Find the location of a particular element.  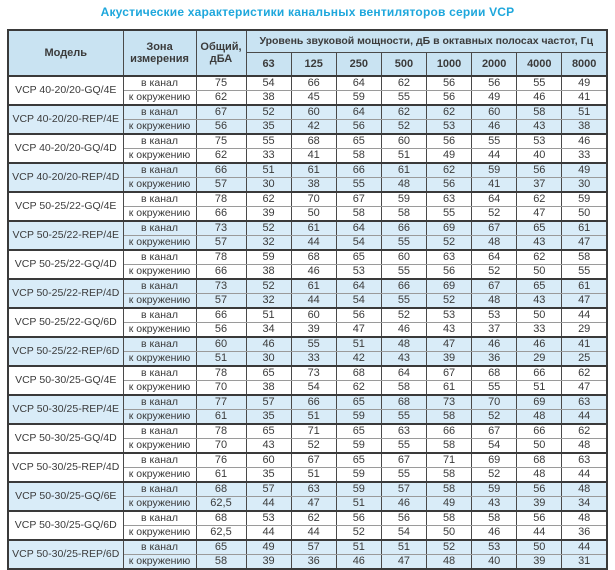

header-model: Модель is located at coordinates (65, 53).